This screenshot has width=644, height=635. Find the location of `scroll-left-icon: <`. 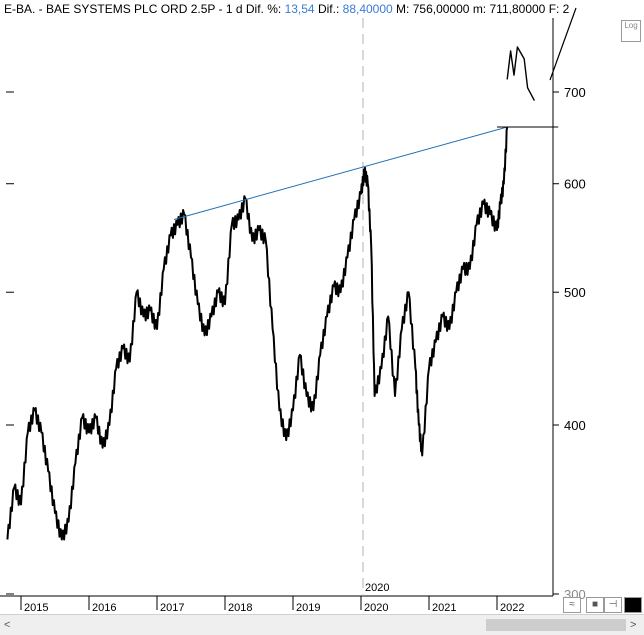

scroll-left-icon: < is located at coordinates (7, 625).